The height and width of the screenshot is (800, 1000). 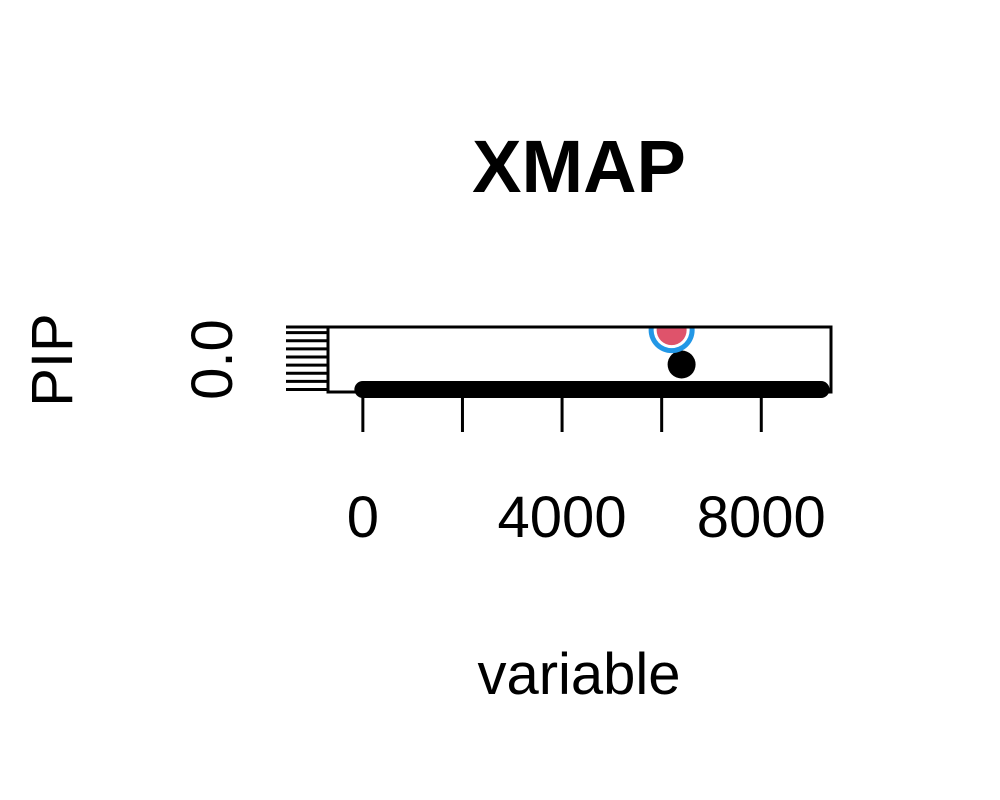 I want to click on highlight-group, so click(x=671, y=340).